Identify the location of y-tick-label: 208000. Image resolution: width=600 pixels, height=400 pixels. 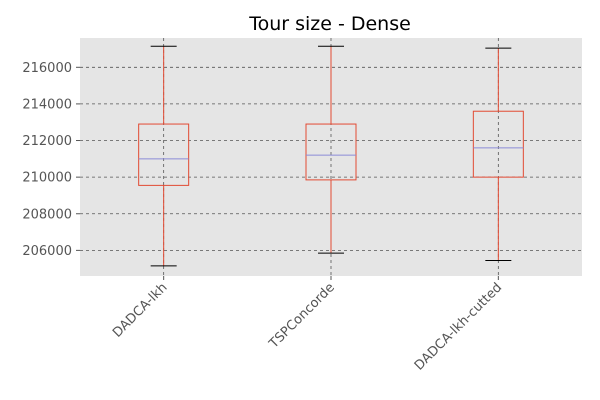
(47, 214).